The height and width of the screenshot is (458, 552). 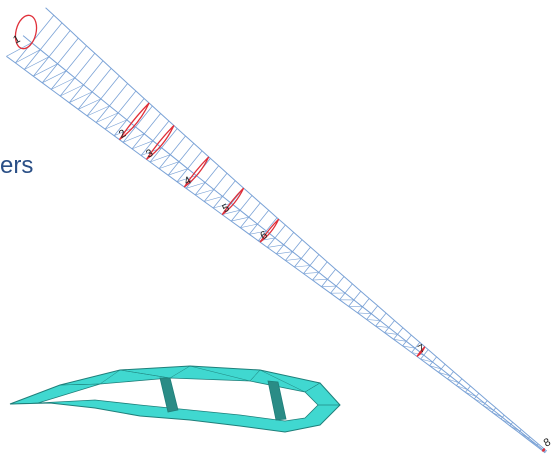 What do you see at coordinates (16, 39) in the screenshot?
I see `section-label-1: 1` at bounding box center [16, 39].